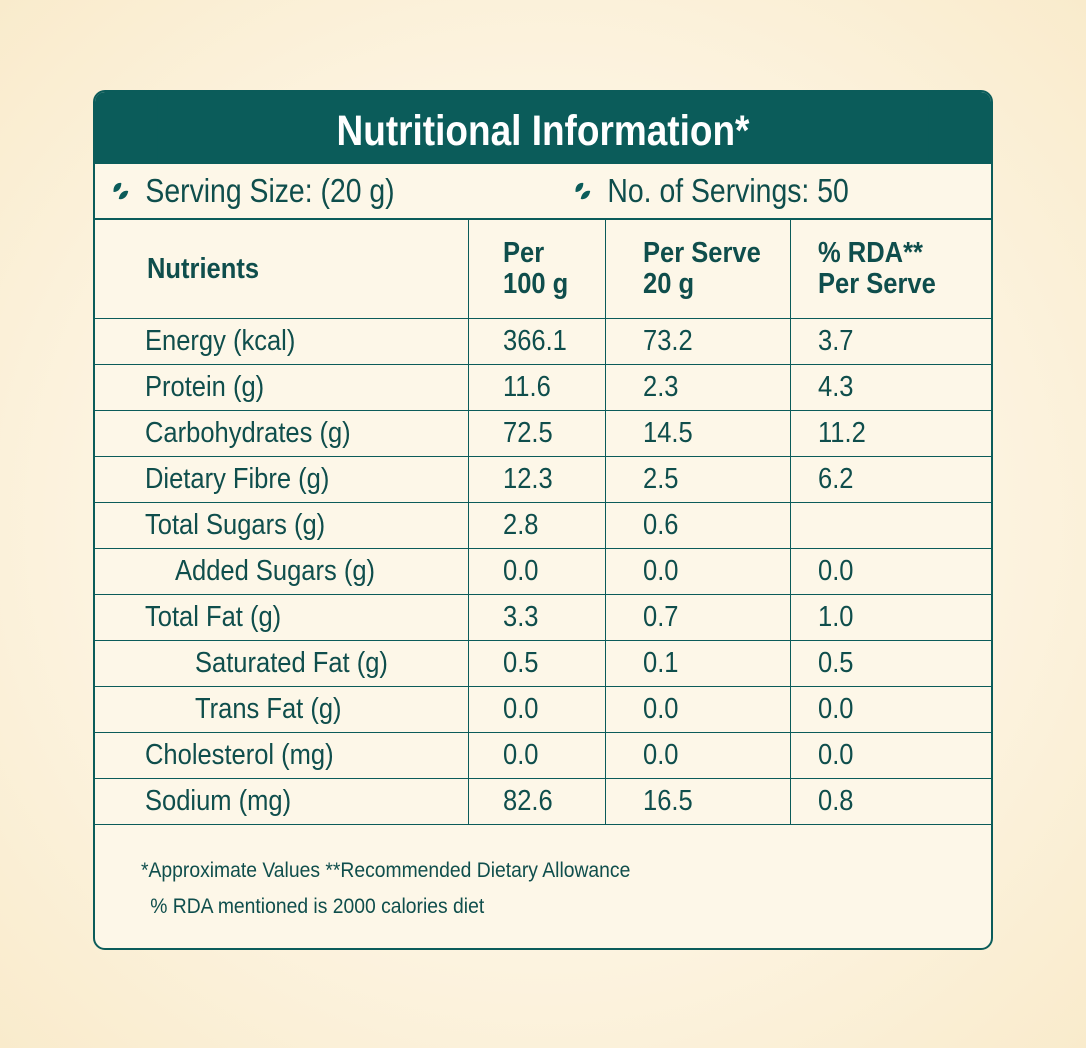 Image resolution: width=1086 pixels, height=1048 pixels. I want to click on table-row: Saturated Fat (g) 0.5 0.1 0.5, so click(543, 663).